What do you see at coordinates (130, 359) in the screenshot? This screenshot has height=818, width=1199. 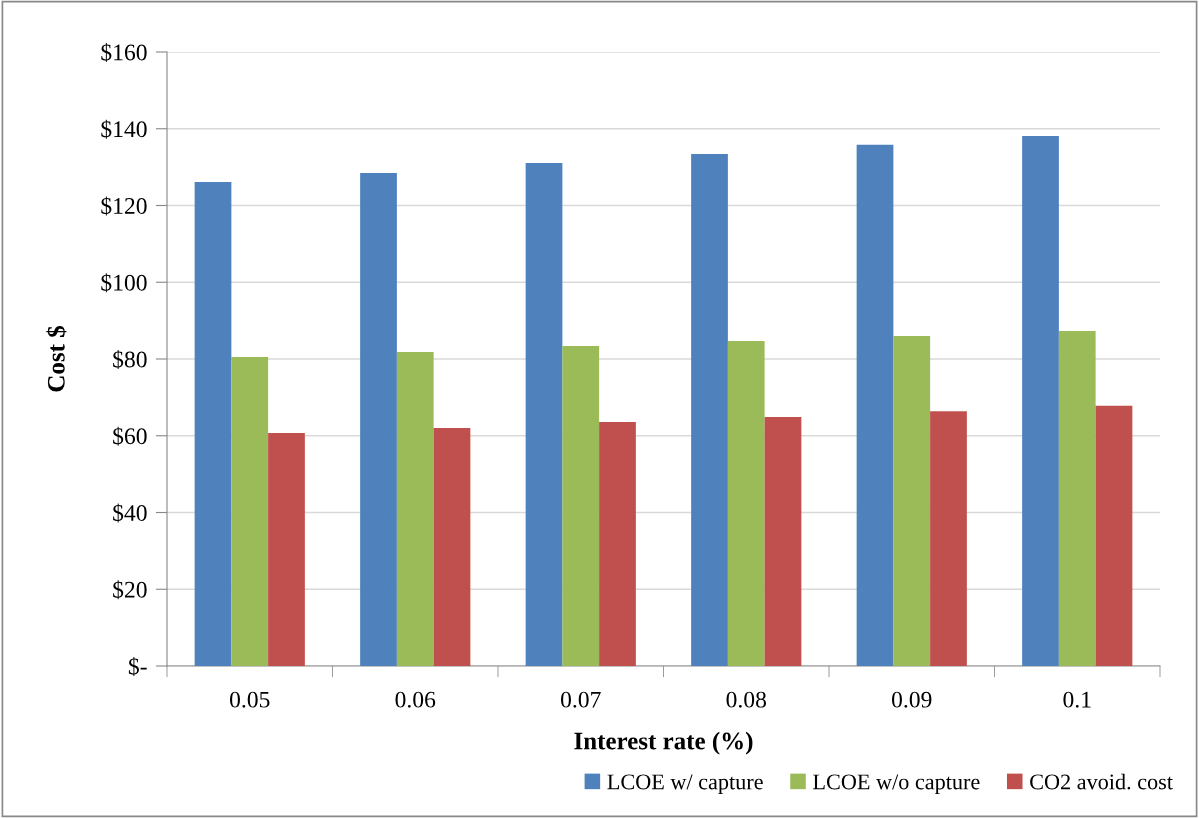 I see `y-tick-label: $80` at bounding box center [130, 359].